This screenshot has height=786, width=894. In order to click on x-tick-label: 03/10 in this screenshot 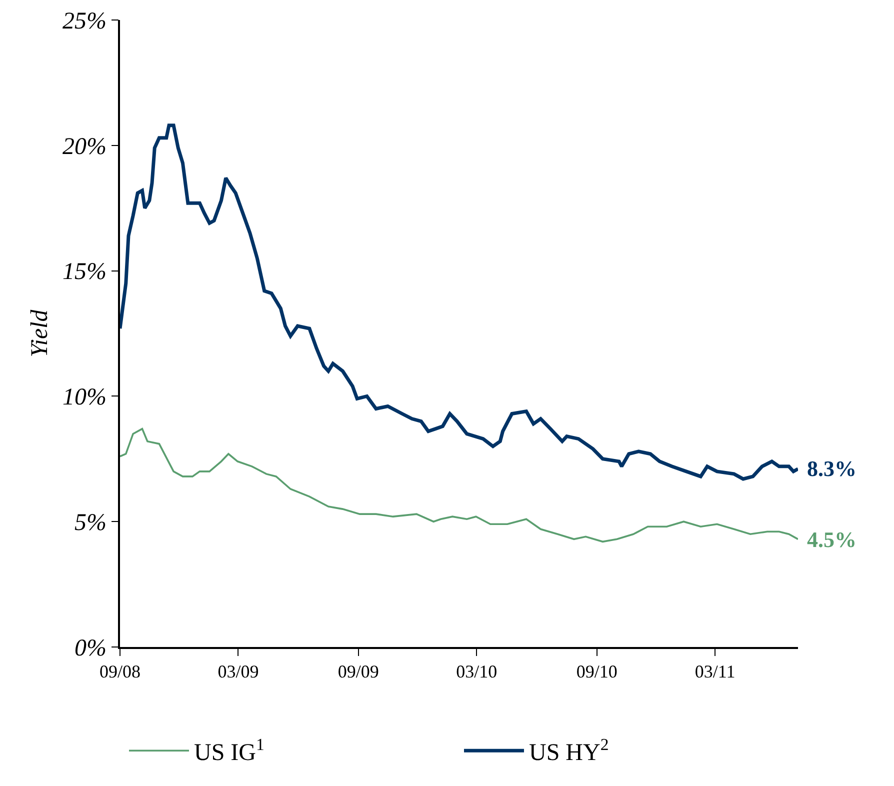, I will do `click(477, 671)`.